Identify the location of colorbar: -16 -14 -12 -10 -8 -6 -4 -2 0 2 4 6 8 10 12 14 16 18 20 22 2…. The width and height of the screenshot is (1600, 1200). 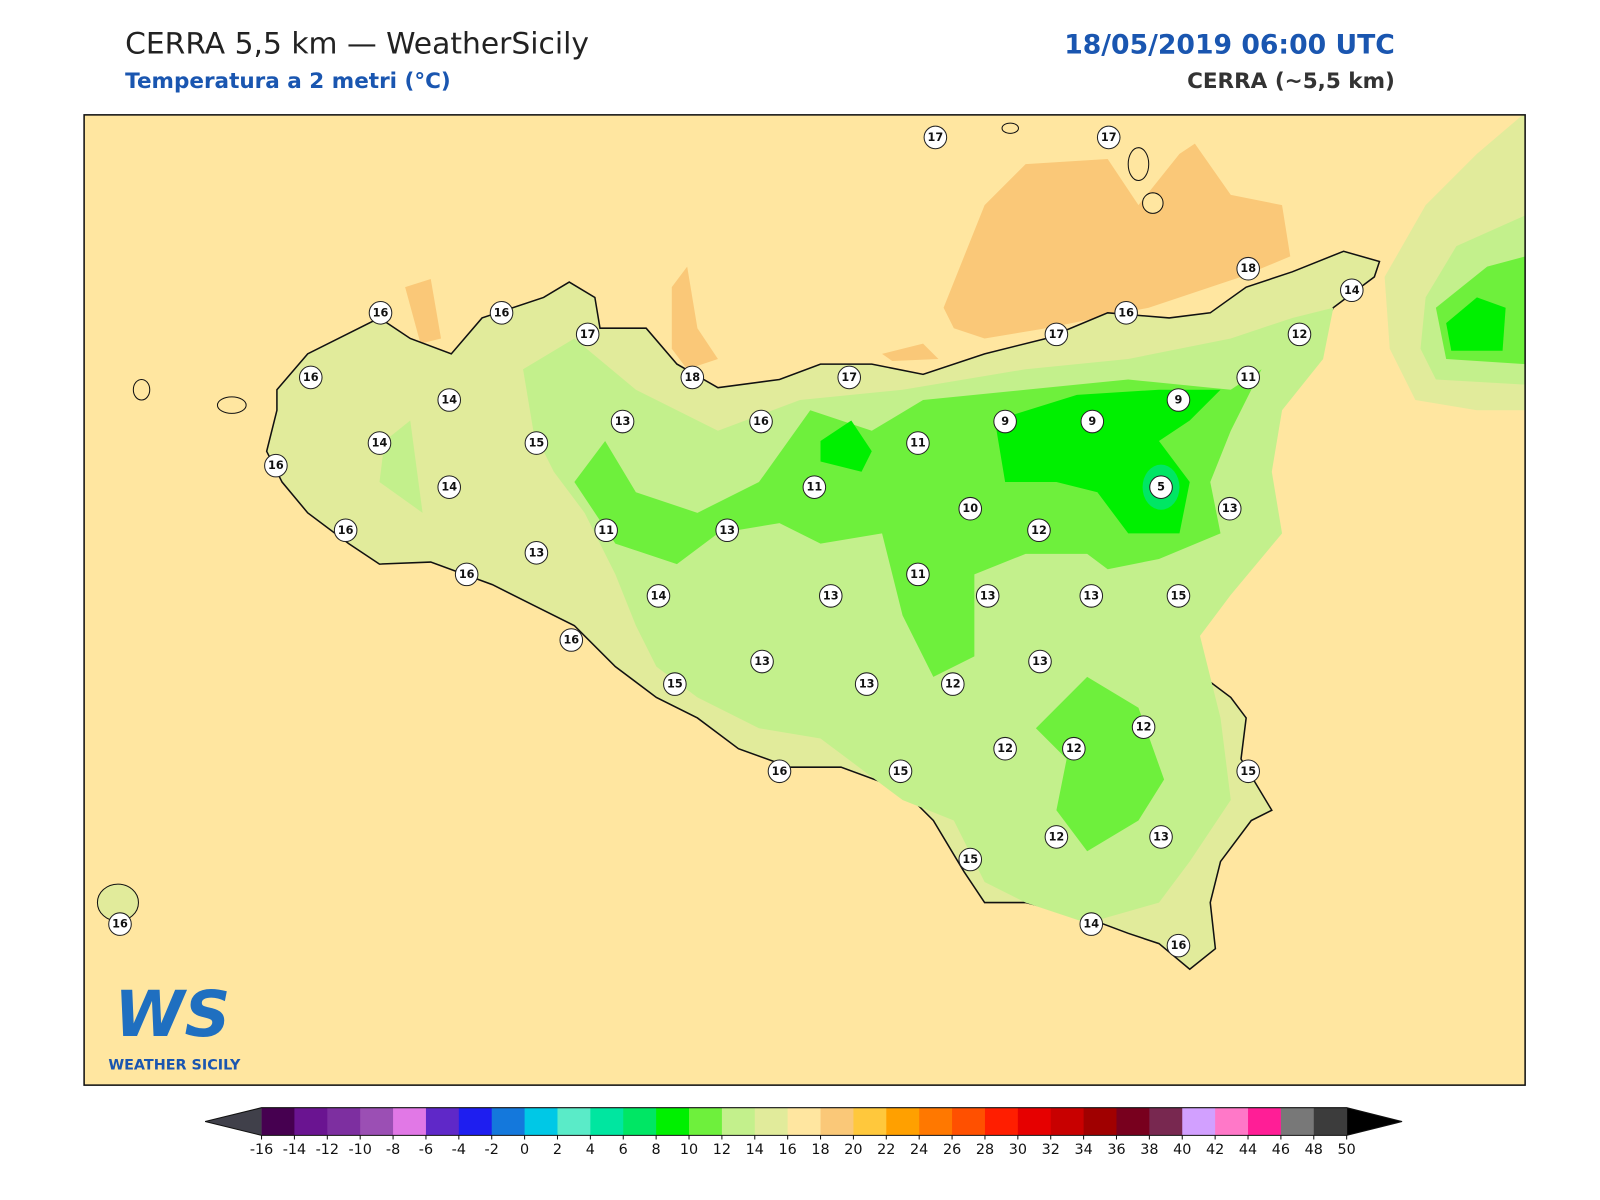
(804, 1132).